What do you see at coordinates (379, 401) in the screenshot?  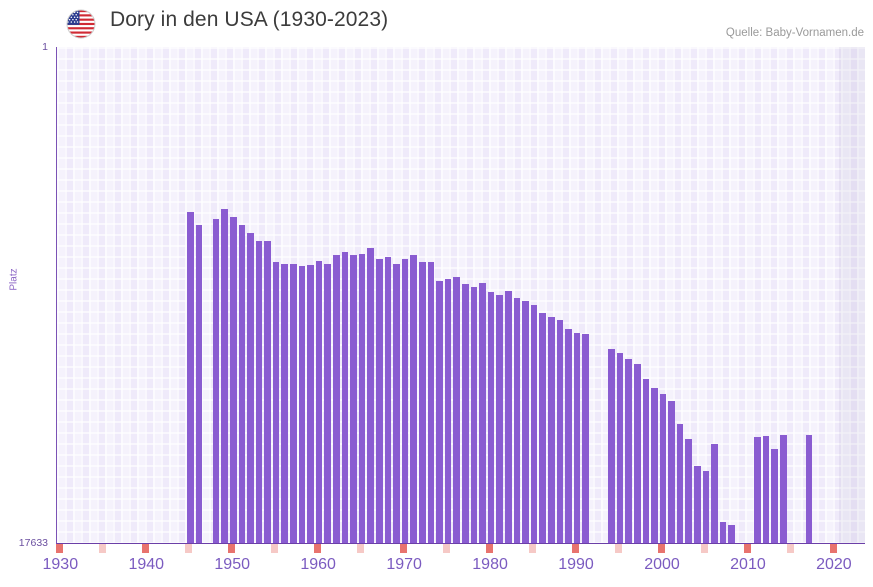 I see `bar-1967` at bounding box center [379, 401].